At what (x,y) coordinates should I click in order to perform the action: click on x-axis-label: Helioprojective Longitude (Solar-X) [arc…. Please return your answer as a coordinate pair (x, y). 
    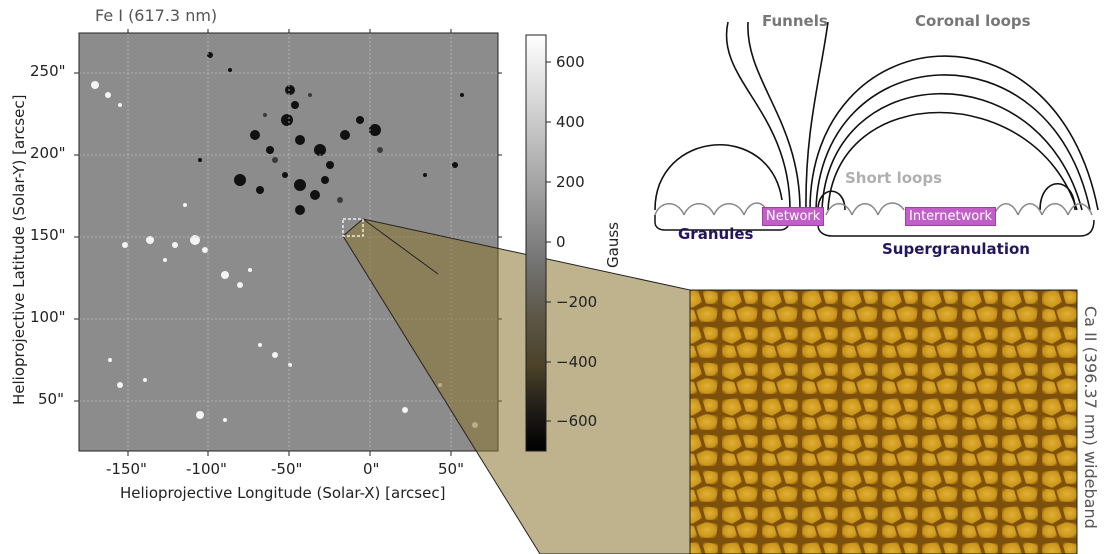
    Looking at the image, I should click on (283, 493).